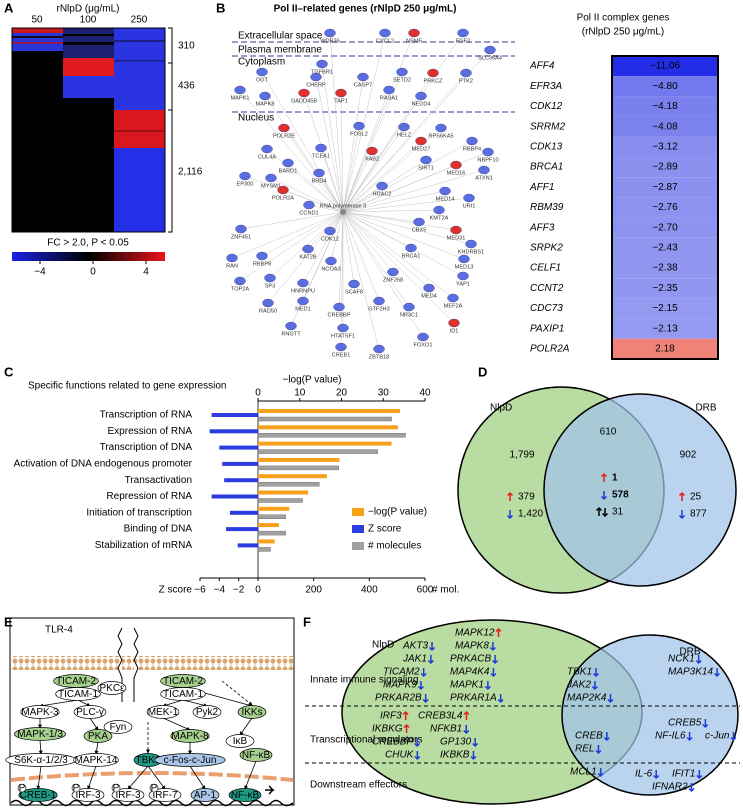 The height and width of the screenshot is (809, 743). Describe the element at coordinates (265, 104) in the screenshot. I see `gene-node-label: MAPK8` at that location.